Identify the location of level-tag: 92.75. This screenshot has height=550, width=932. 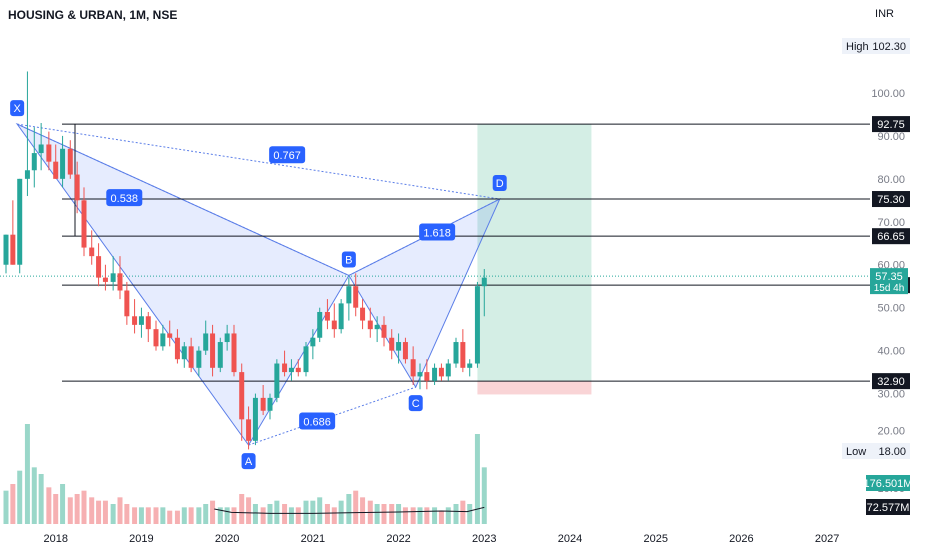
(891, 124).